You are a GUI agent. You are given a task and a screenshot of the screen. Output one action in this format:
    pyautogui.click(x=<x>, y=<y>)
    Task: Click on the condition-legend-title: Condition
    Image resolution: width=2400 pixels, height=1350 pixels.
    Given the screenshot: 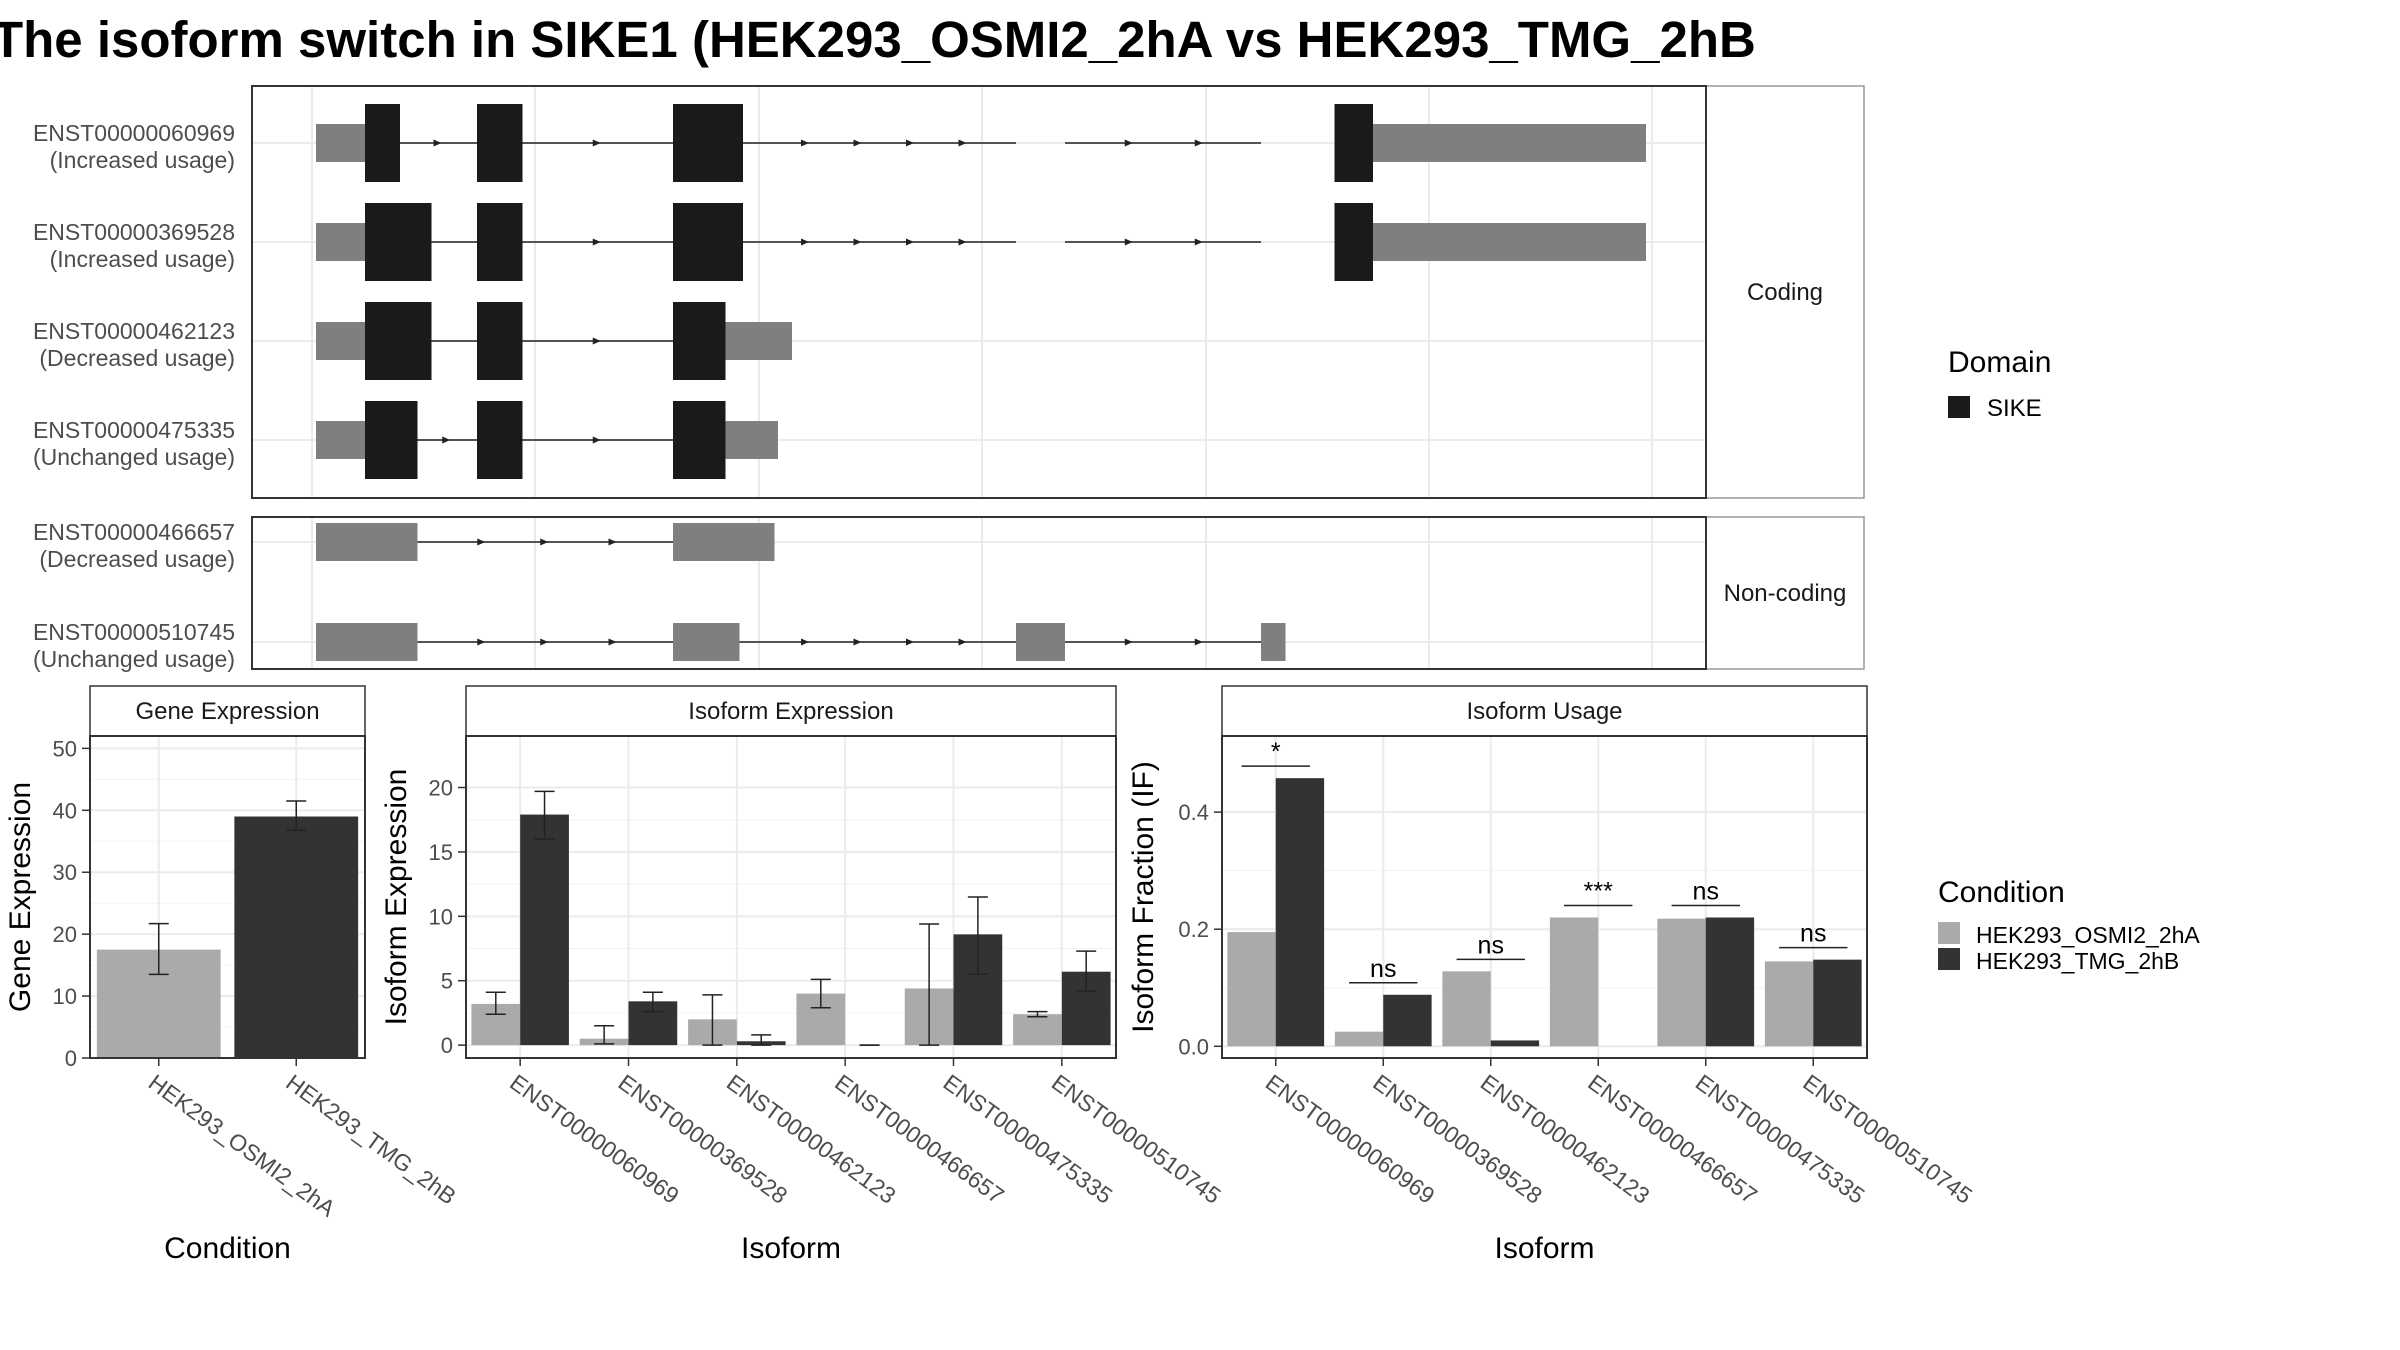 What is the action you would take?
    pyautogui.click(x=2001, y=892)
    